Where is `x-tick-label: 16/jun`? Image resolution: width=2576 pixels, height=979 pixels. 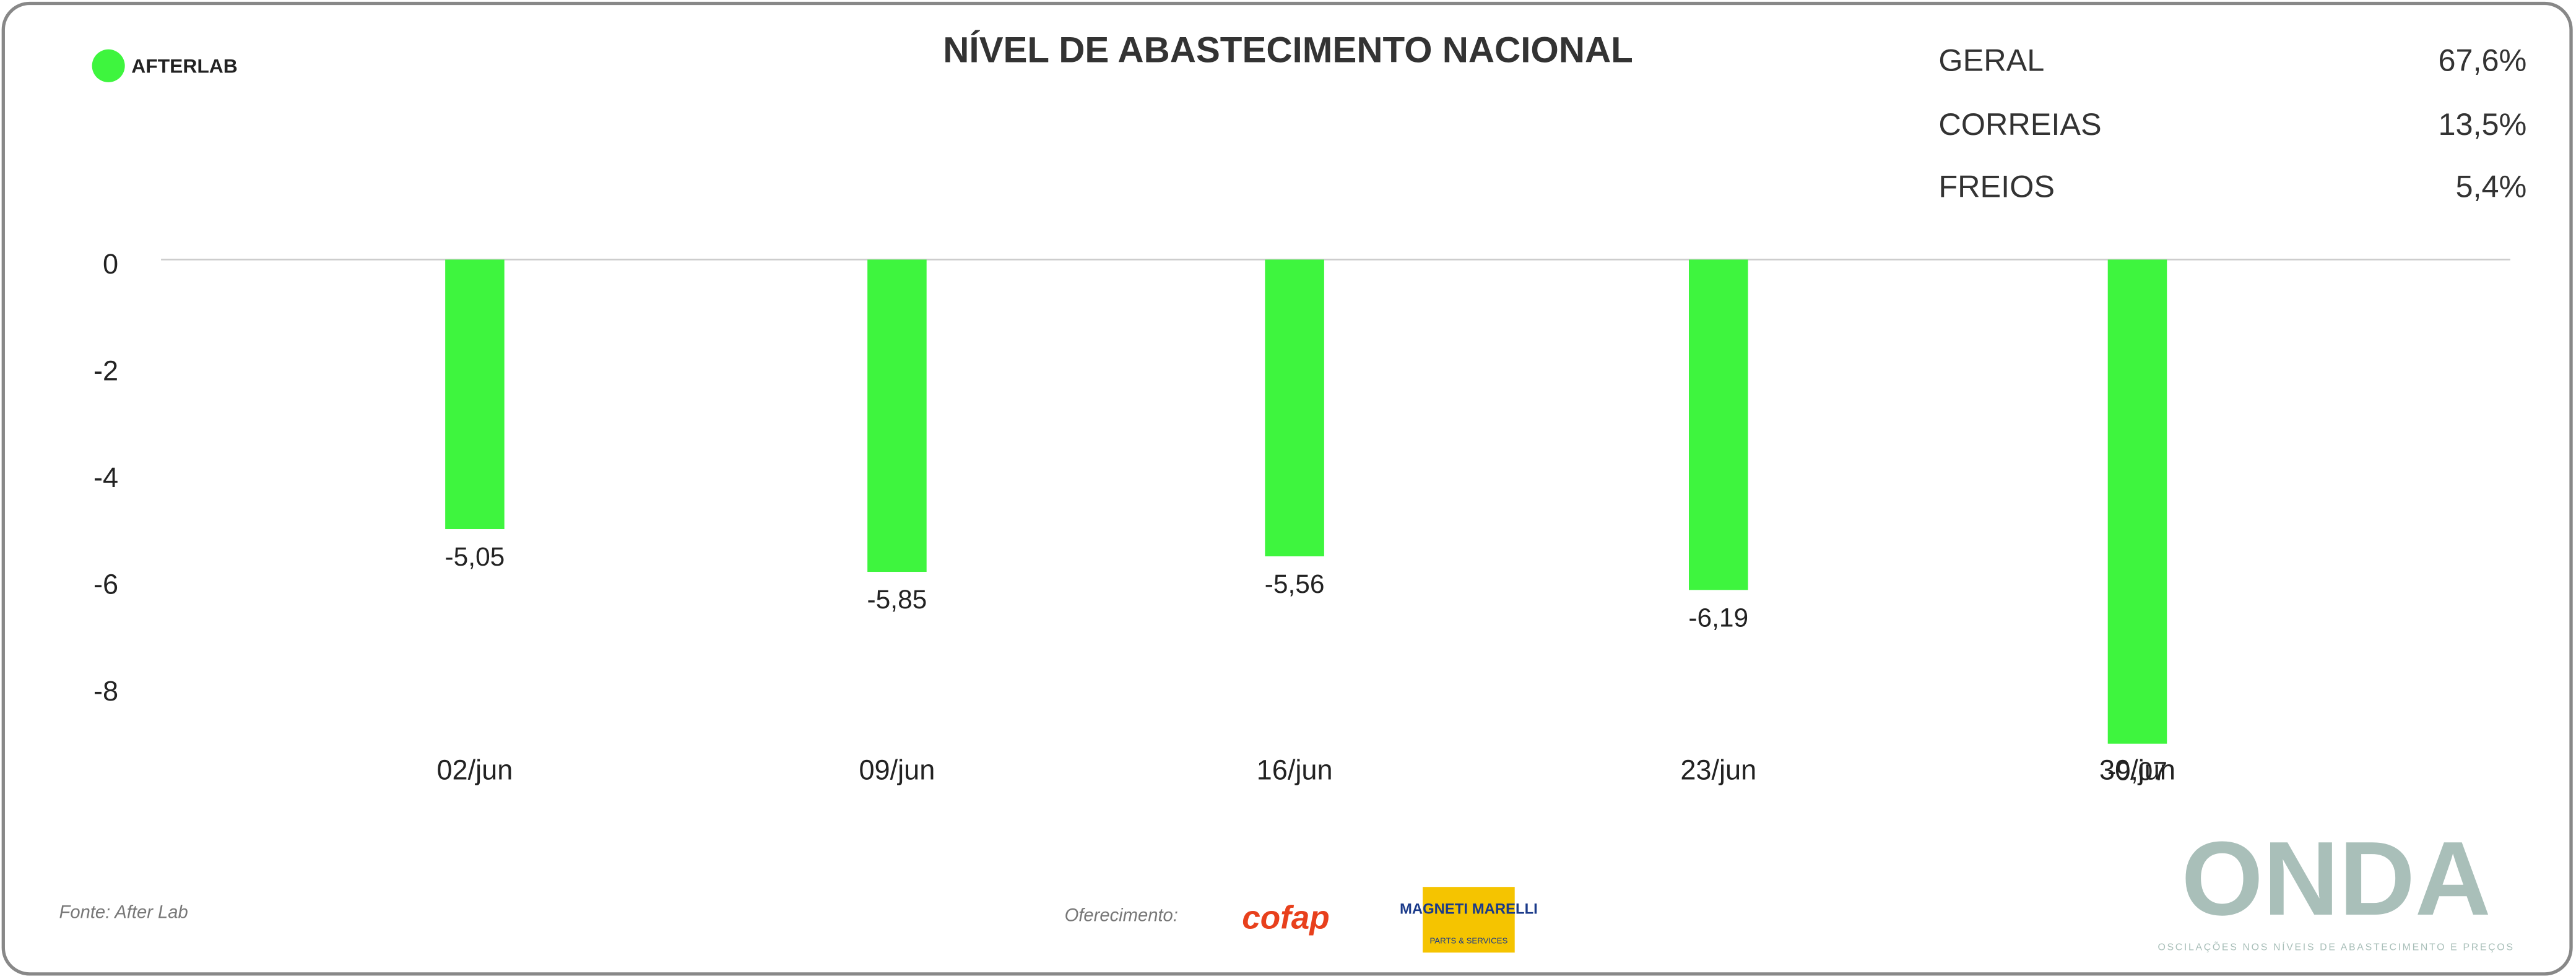 x-tick-label: 16/jun is located at coordinates (1295, 769).